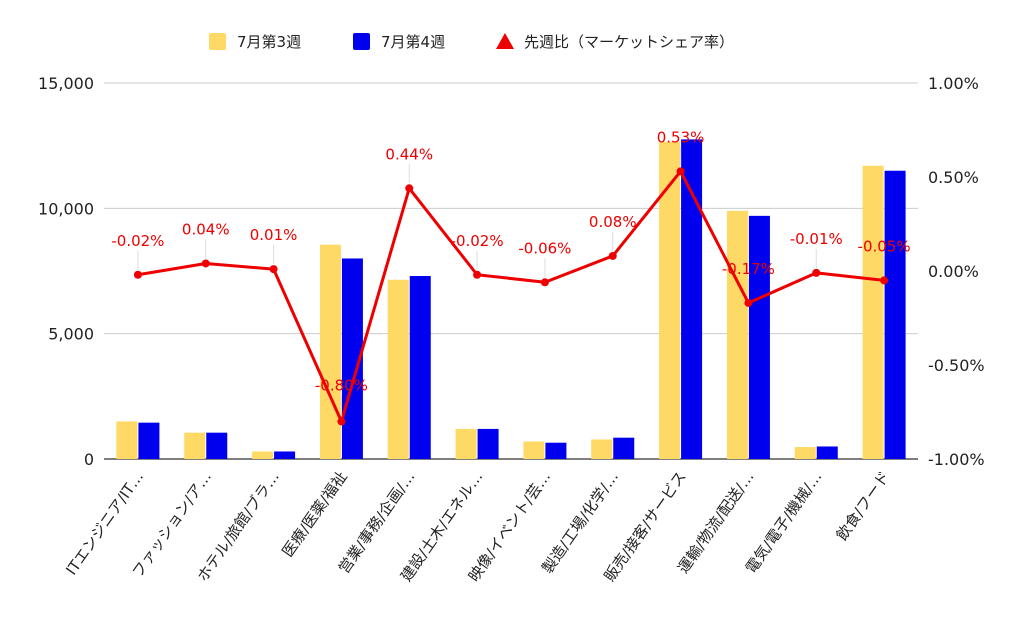  I want to click on data-label: -0.01%, so click(816, 239).